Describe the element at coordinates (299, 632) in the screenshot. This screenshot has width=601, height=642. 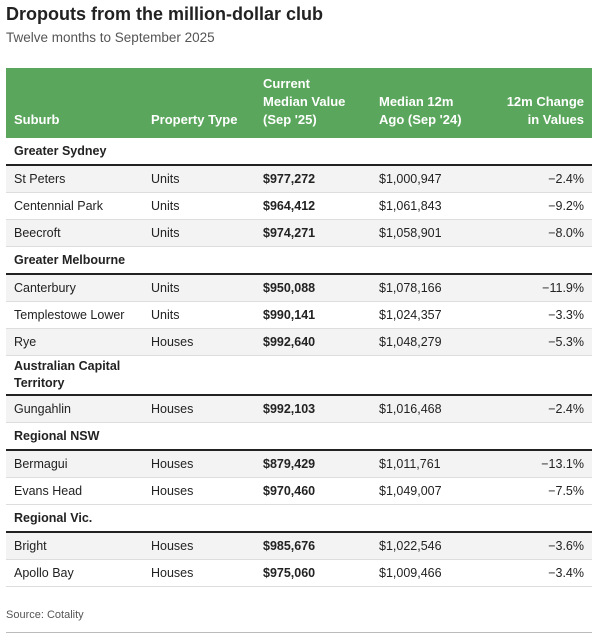
I see `rule` at that location.